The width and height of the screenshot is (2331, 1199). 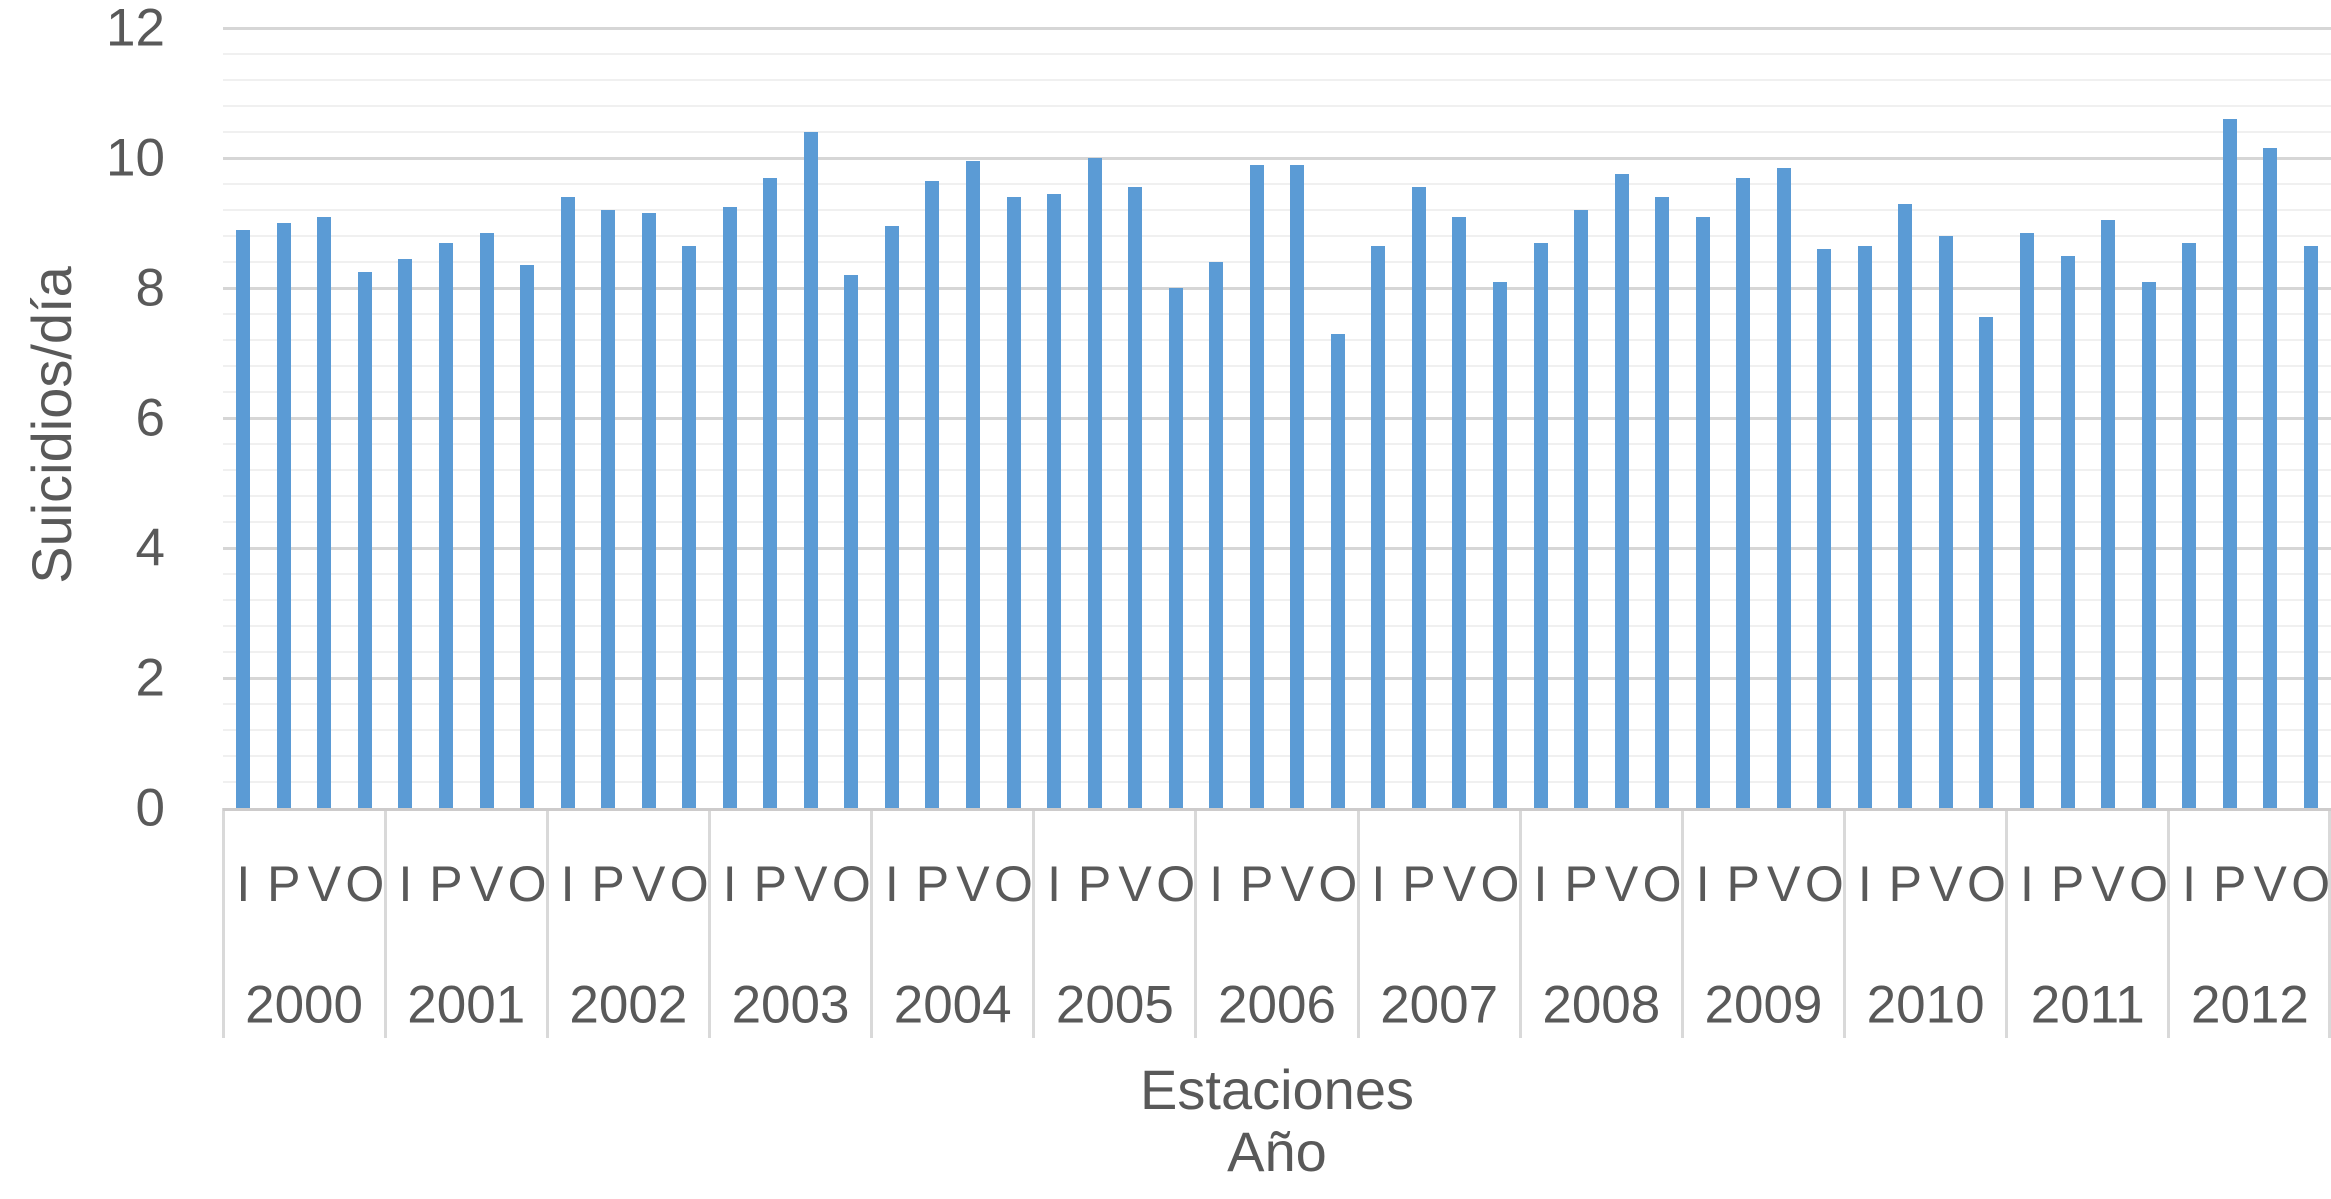 What do you see at coordinates (304, 1005) in the screenshot?
I see `year-tick-label: 2000` at bounding box center [304, 1005].